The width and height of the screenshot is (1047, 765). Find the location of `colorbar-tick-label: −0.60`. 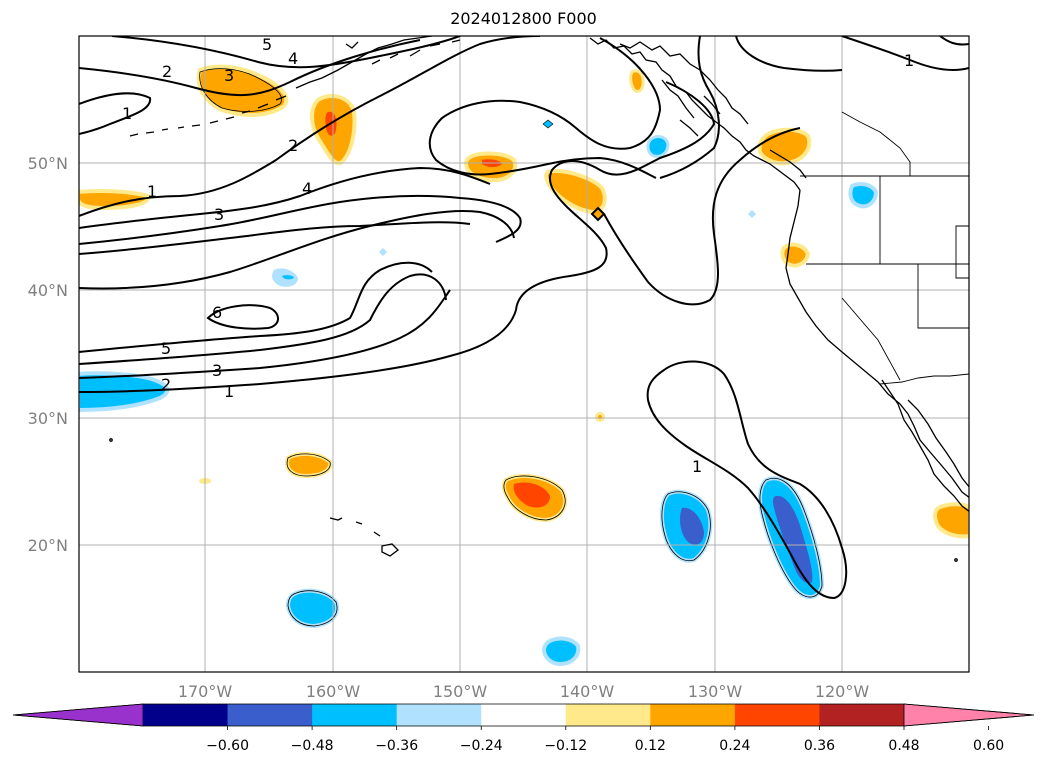

colorbar-tick-label: −0.60 is located at coordinates (227, 746).